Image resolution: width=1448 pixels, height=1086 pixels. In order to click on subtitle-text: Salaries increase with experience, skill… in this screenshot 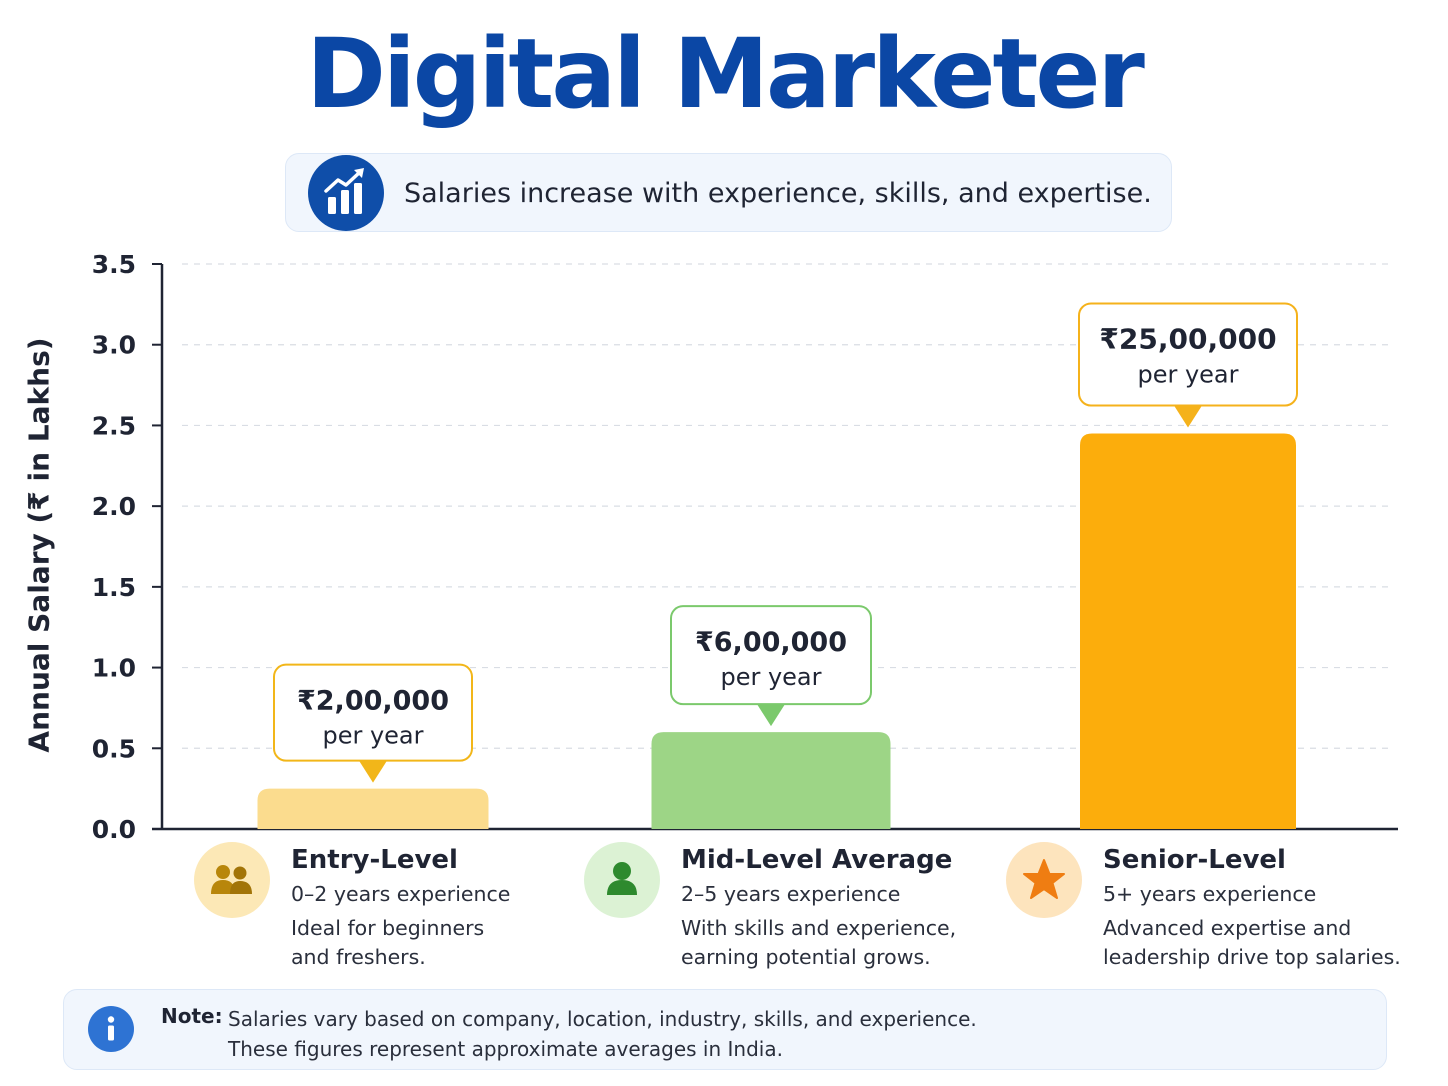, I will do `click(778, 193)`.